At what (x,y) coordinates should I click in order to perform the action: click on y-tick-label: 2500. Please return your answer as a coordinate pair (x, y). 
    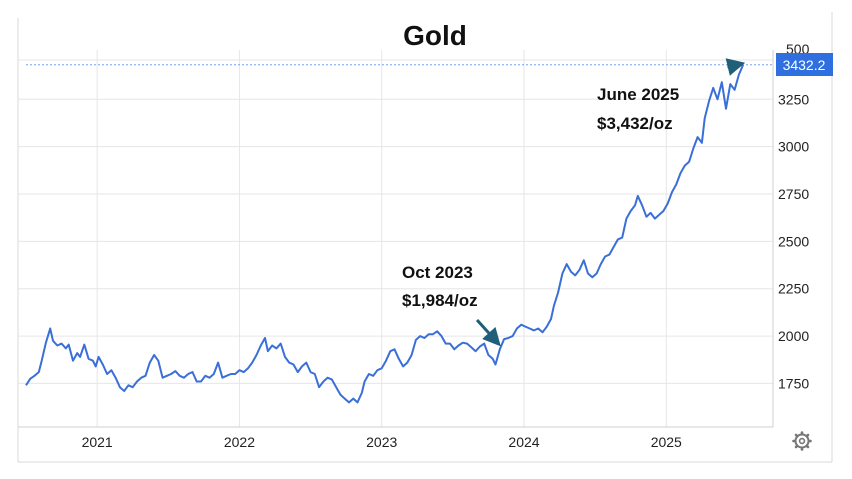
    Looking at the image, I should click on (793, 241).